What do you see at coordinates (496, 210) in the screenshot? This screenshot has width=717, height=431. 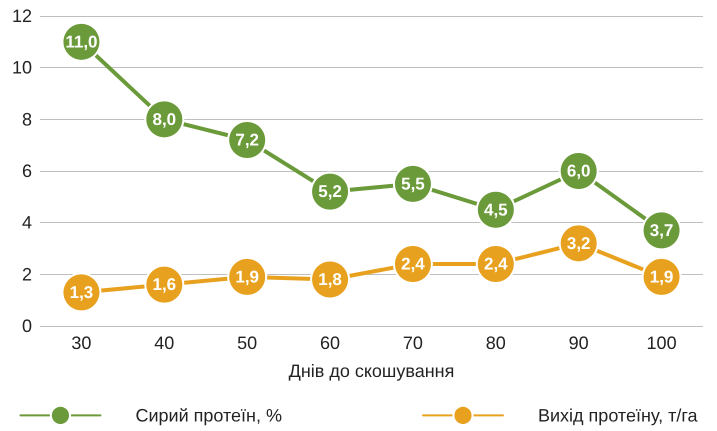 I see `data-label: 4,5` at bounding box center [496, 210].